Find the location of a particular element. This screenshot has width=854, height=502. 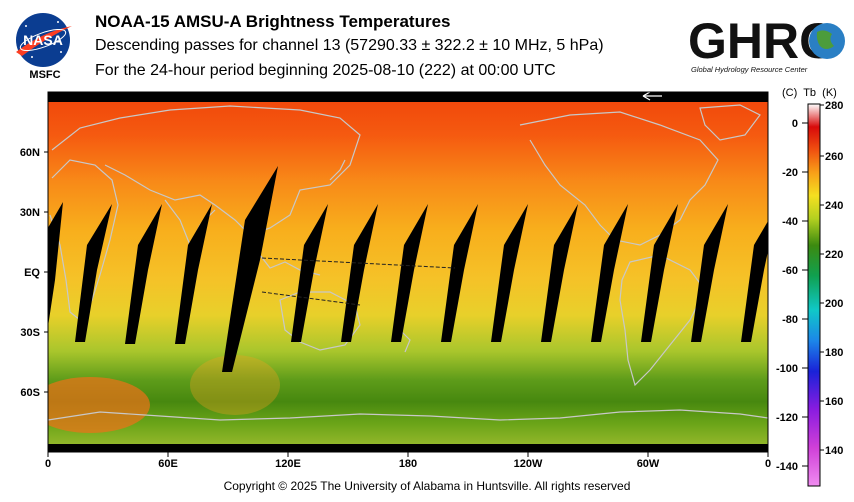

coastline-eurasia is located at coordinates (206, 170).